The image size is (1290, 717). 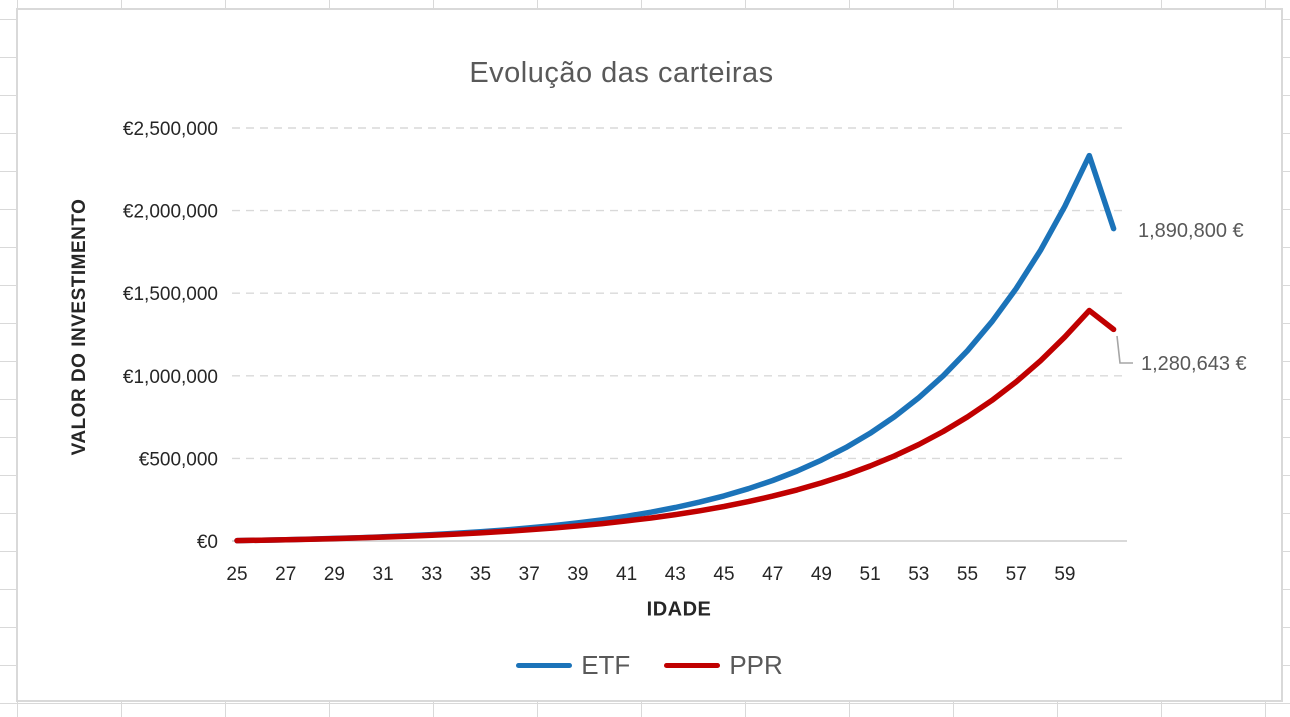 I want to click on y-tick-label: €0, so click(x=207, y=542).